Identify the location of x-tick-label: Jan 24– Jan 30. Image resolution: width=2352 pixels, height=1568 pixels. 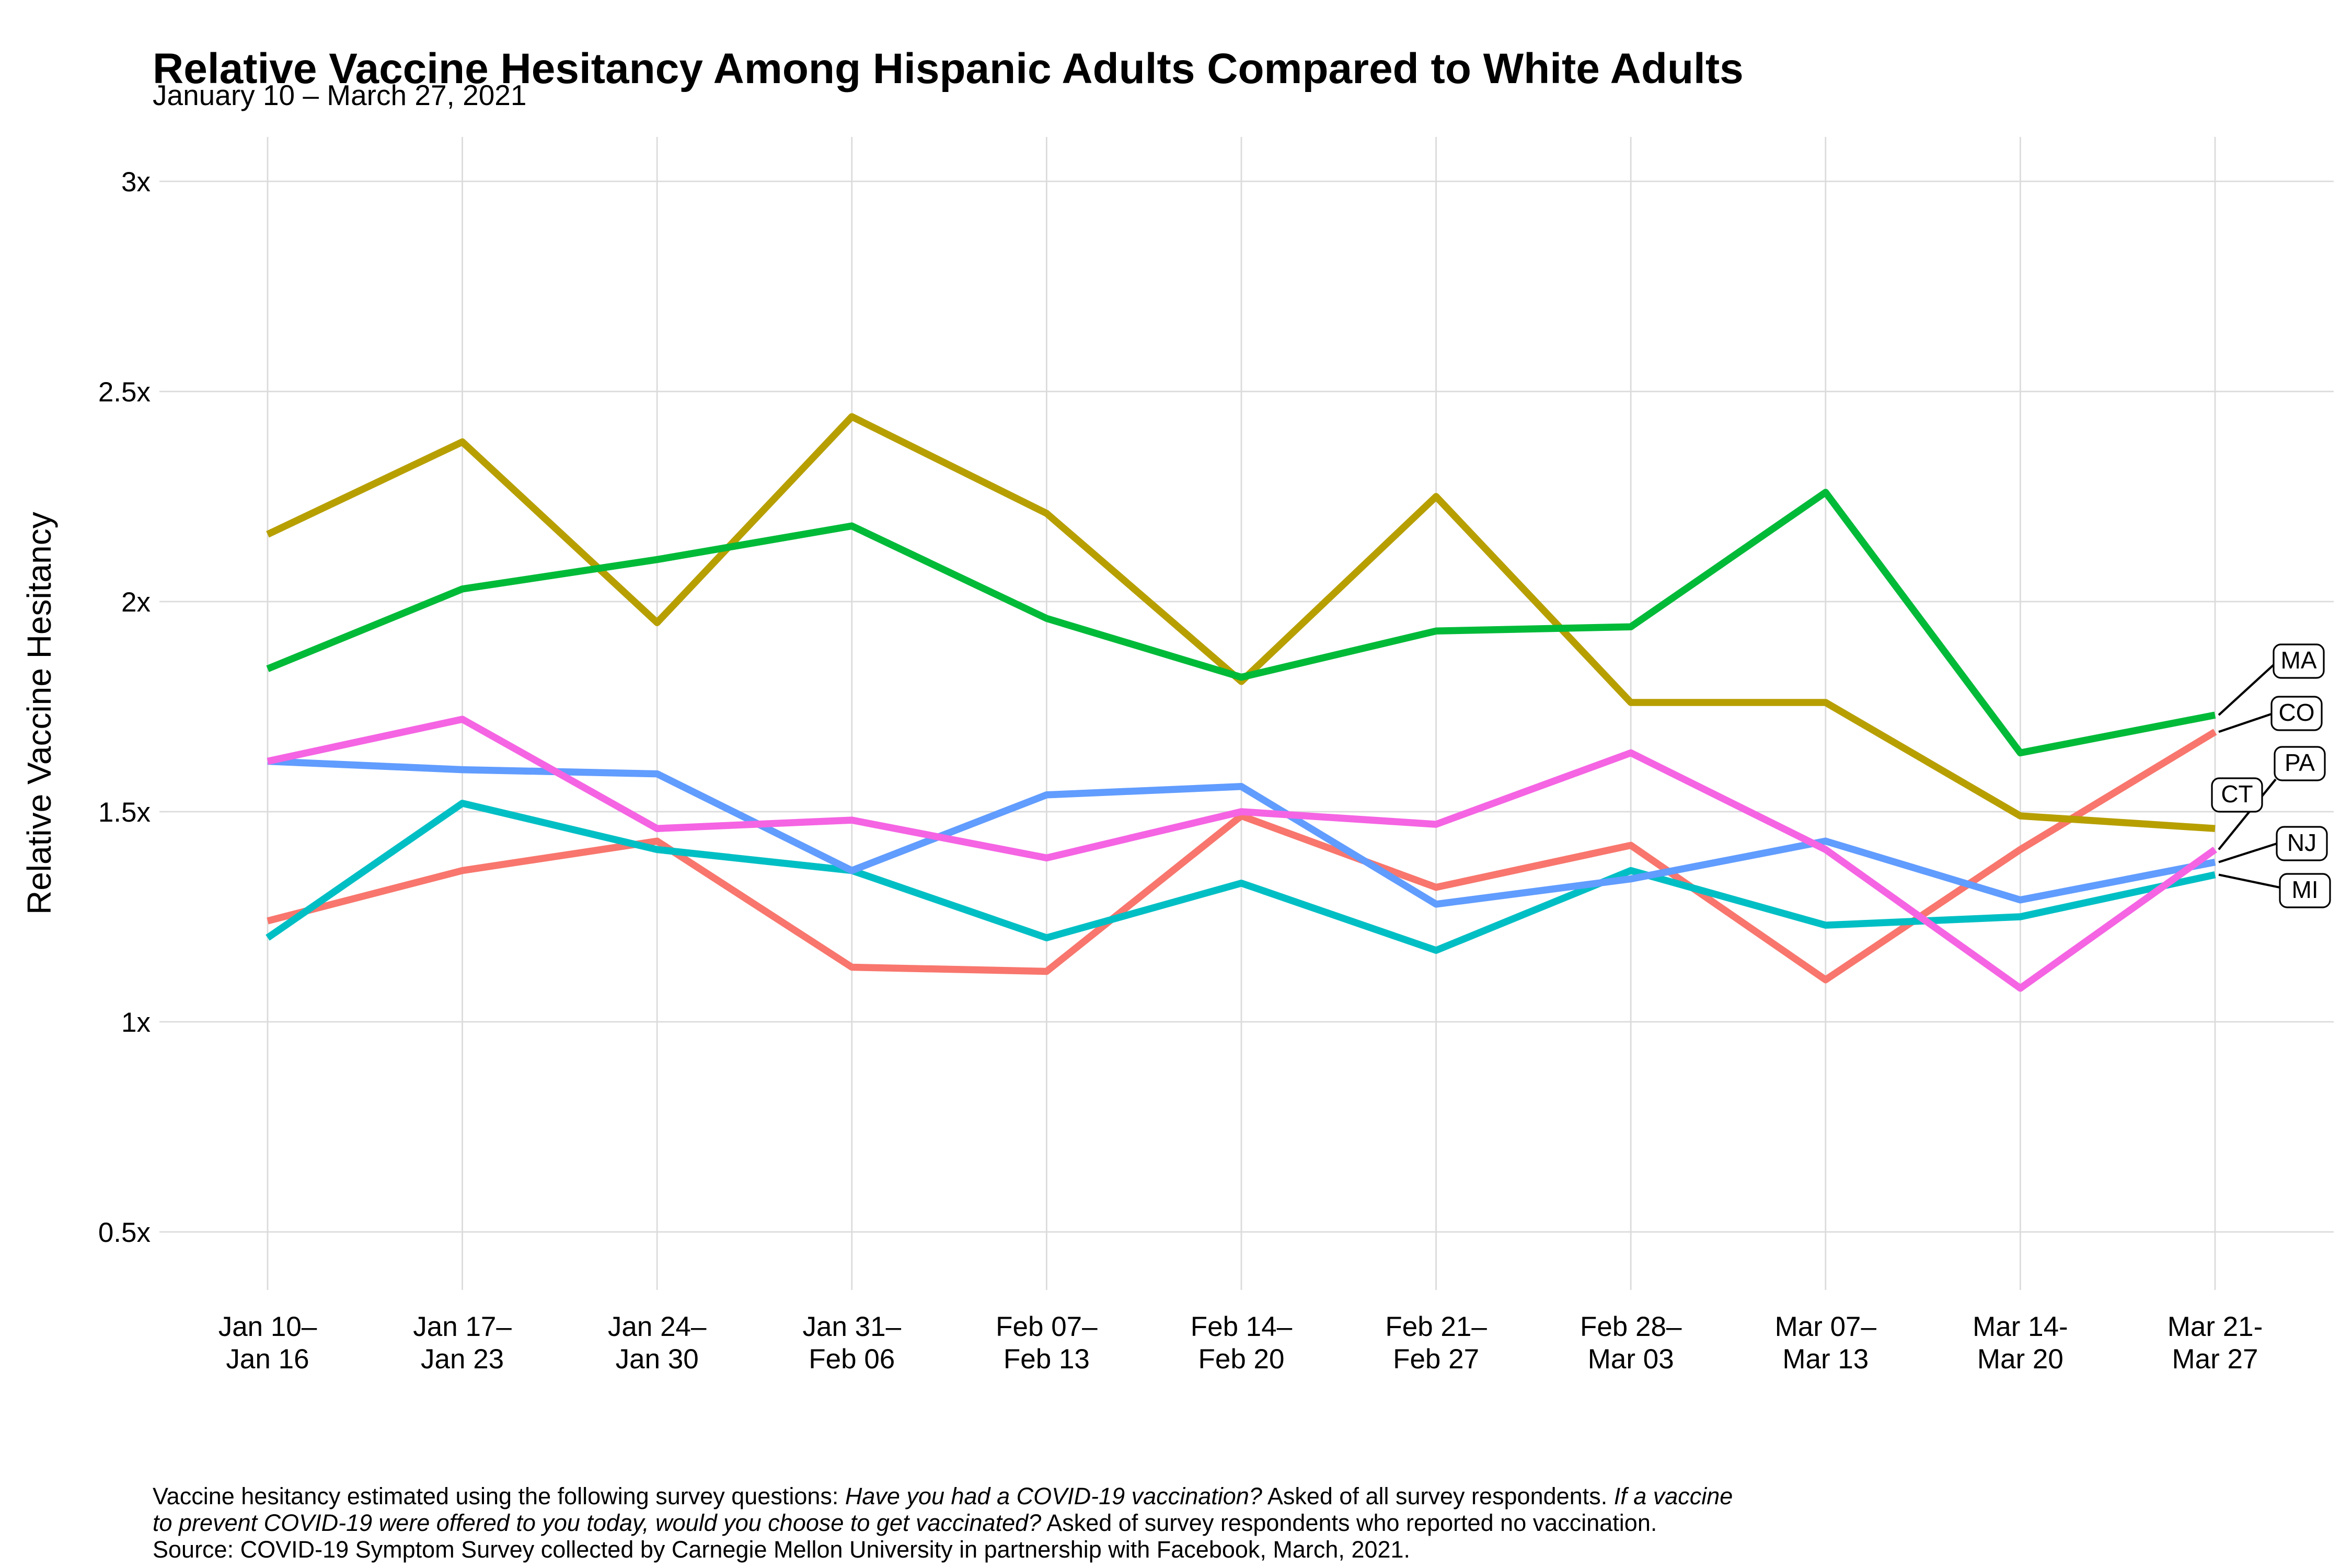
(657, 1343).